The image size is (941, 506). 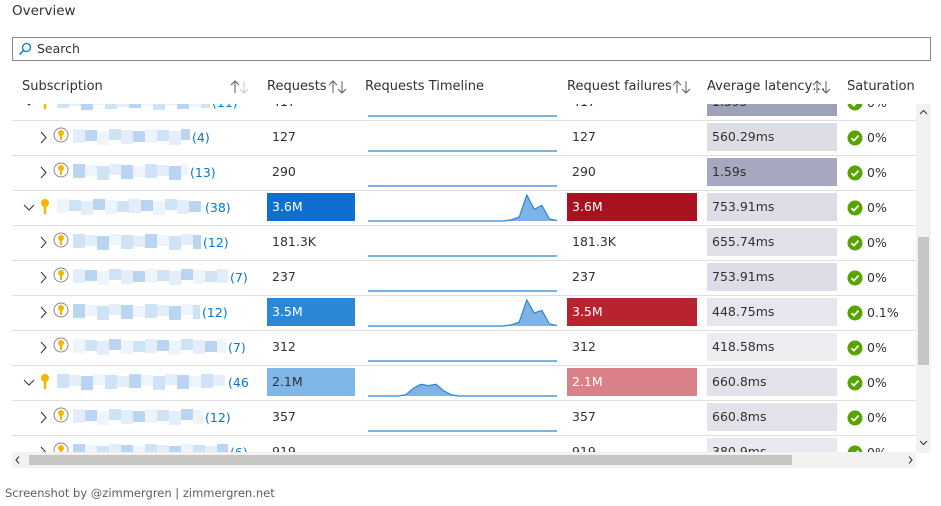 What do you see at coordinates (311, 382) in the screenshot?
I see `requests-cell: 2.1M` at bounding box center [311, 382].